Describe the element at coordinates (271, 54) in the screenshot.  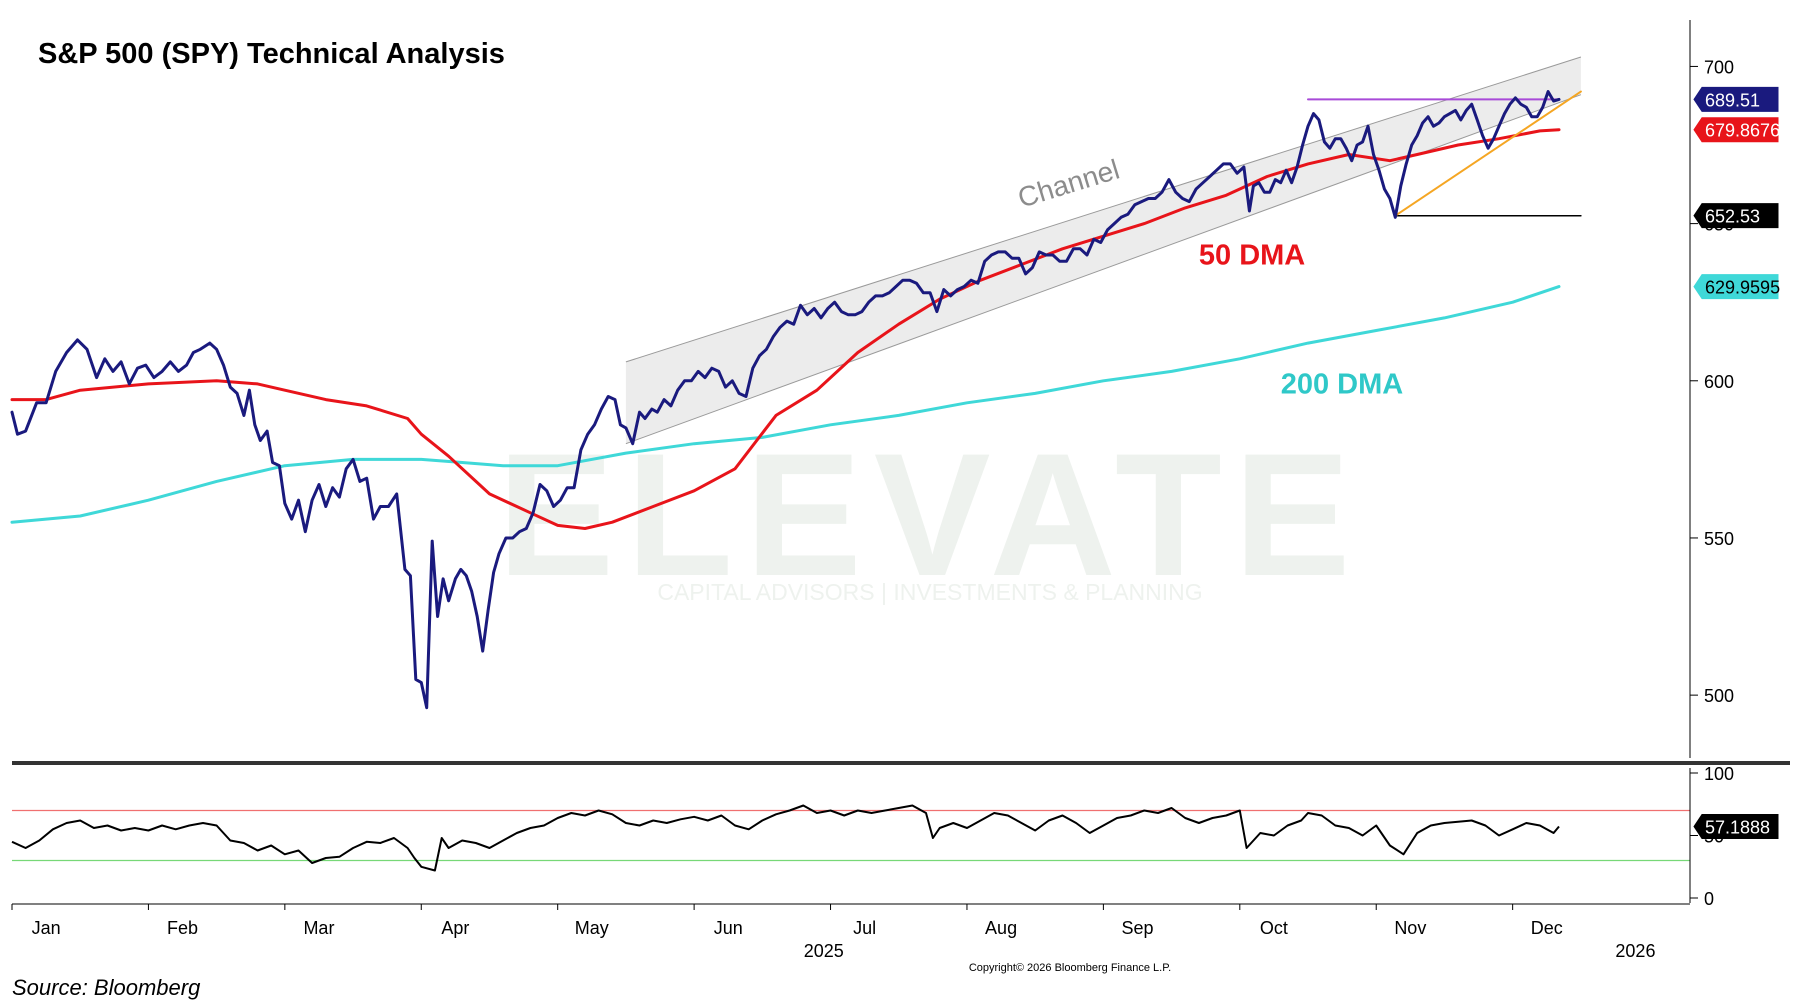
I see `chart-title: S&P 500 (SPY) Technical Analysis` at that location.